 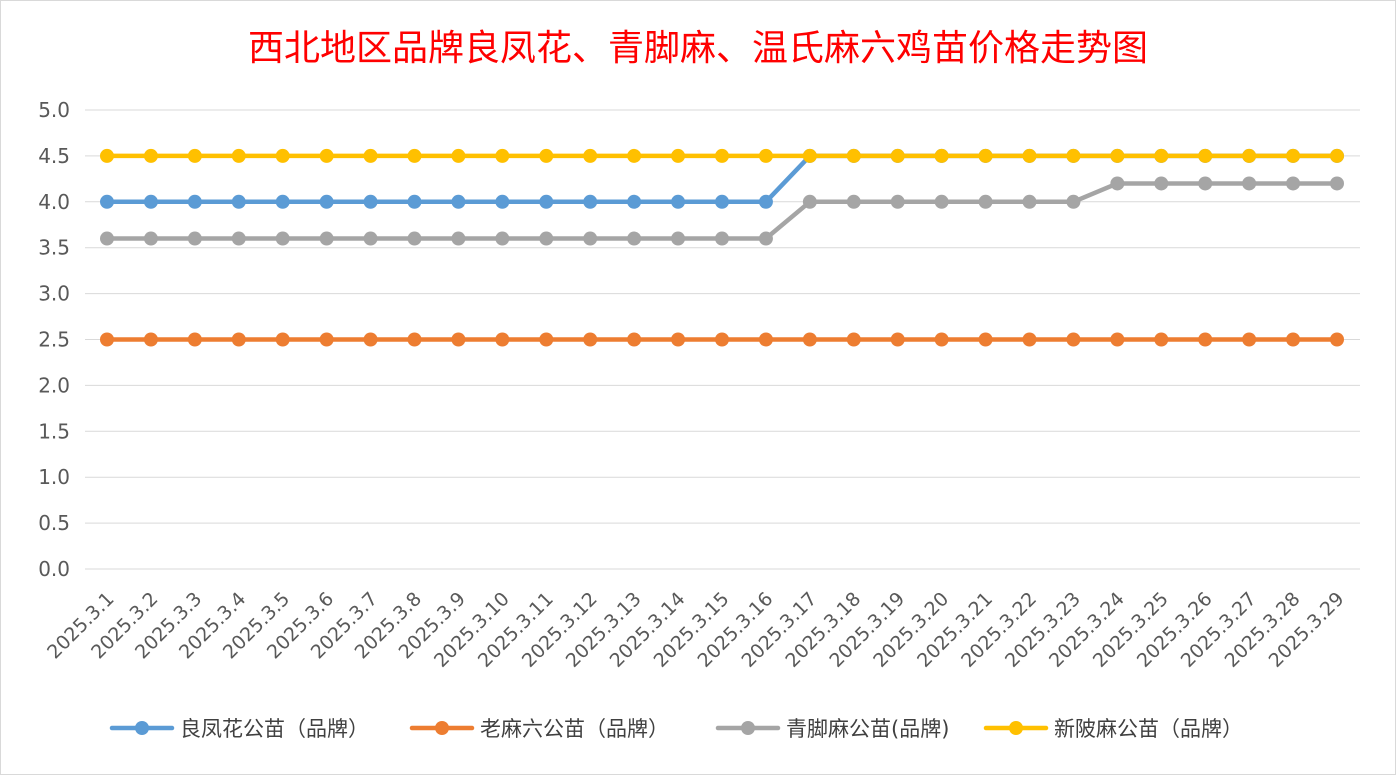 I want to click on y-tick-label: 0.5, so click(x=54, y=523).